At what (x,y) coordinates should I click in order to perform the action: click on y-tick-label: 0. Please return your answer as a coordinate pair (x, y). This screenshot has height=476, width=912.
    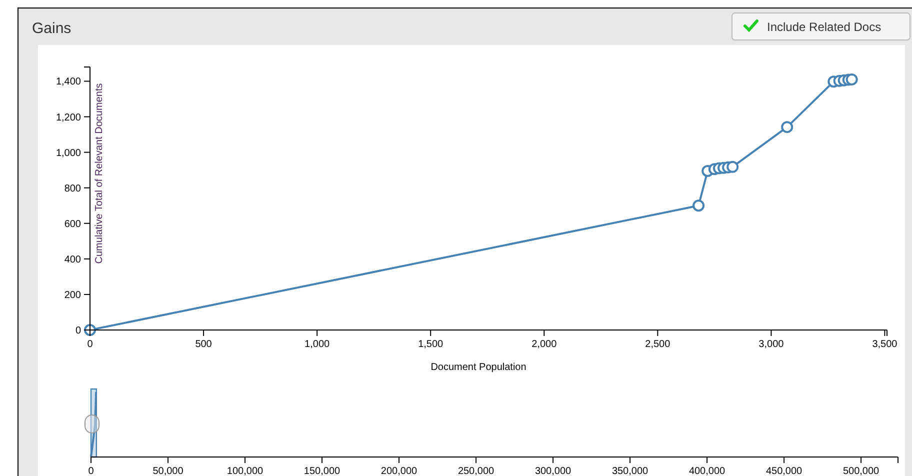
    Looking at the image, I should click on (78, 331).